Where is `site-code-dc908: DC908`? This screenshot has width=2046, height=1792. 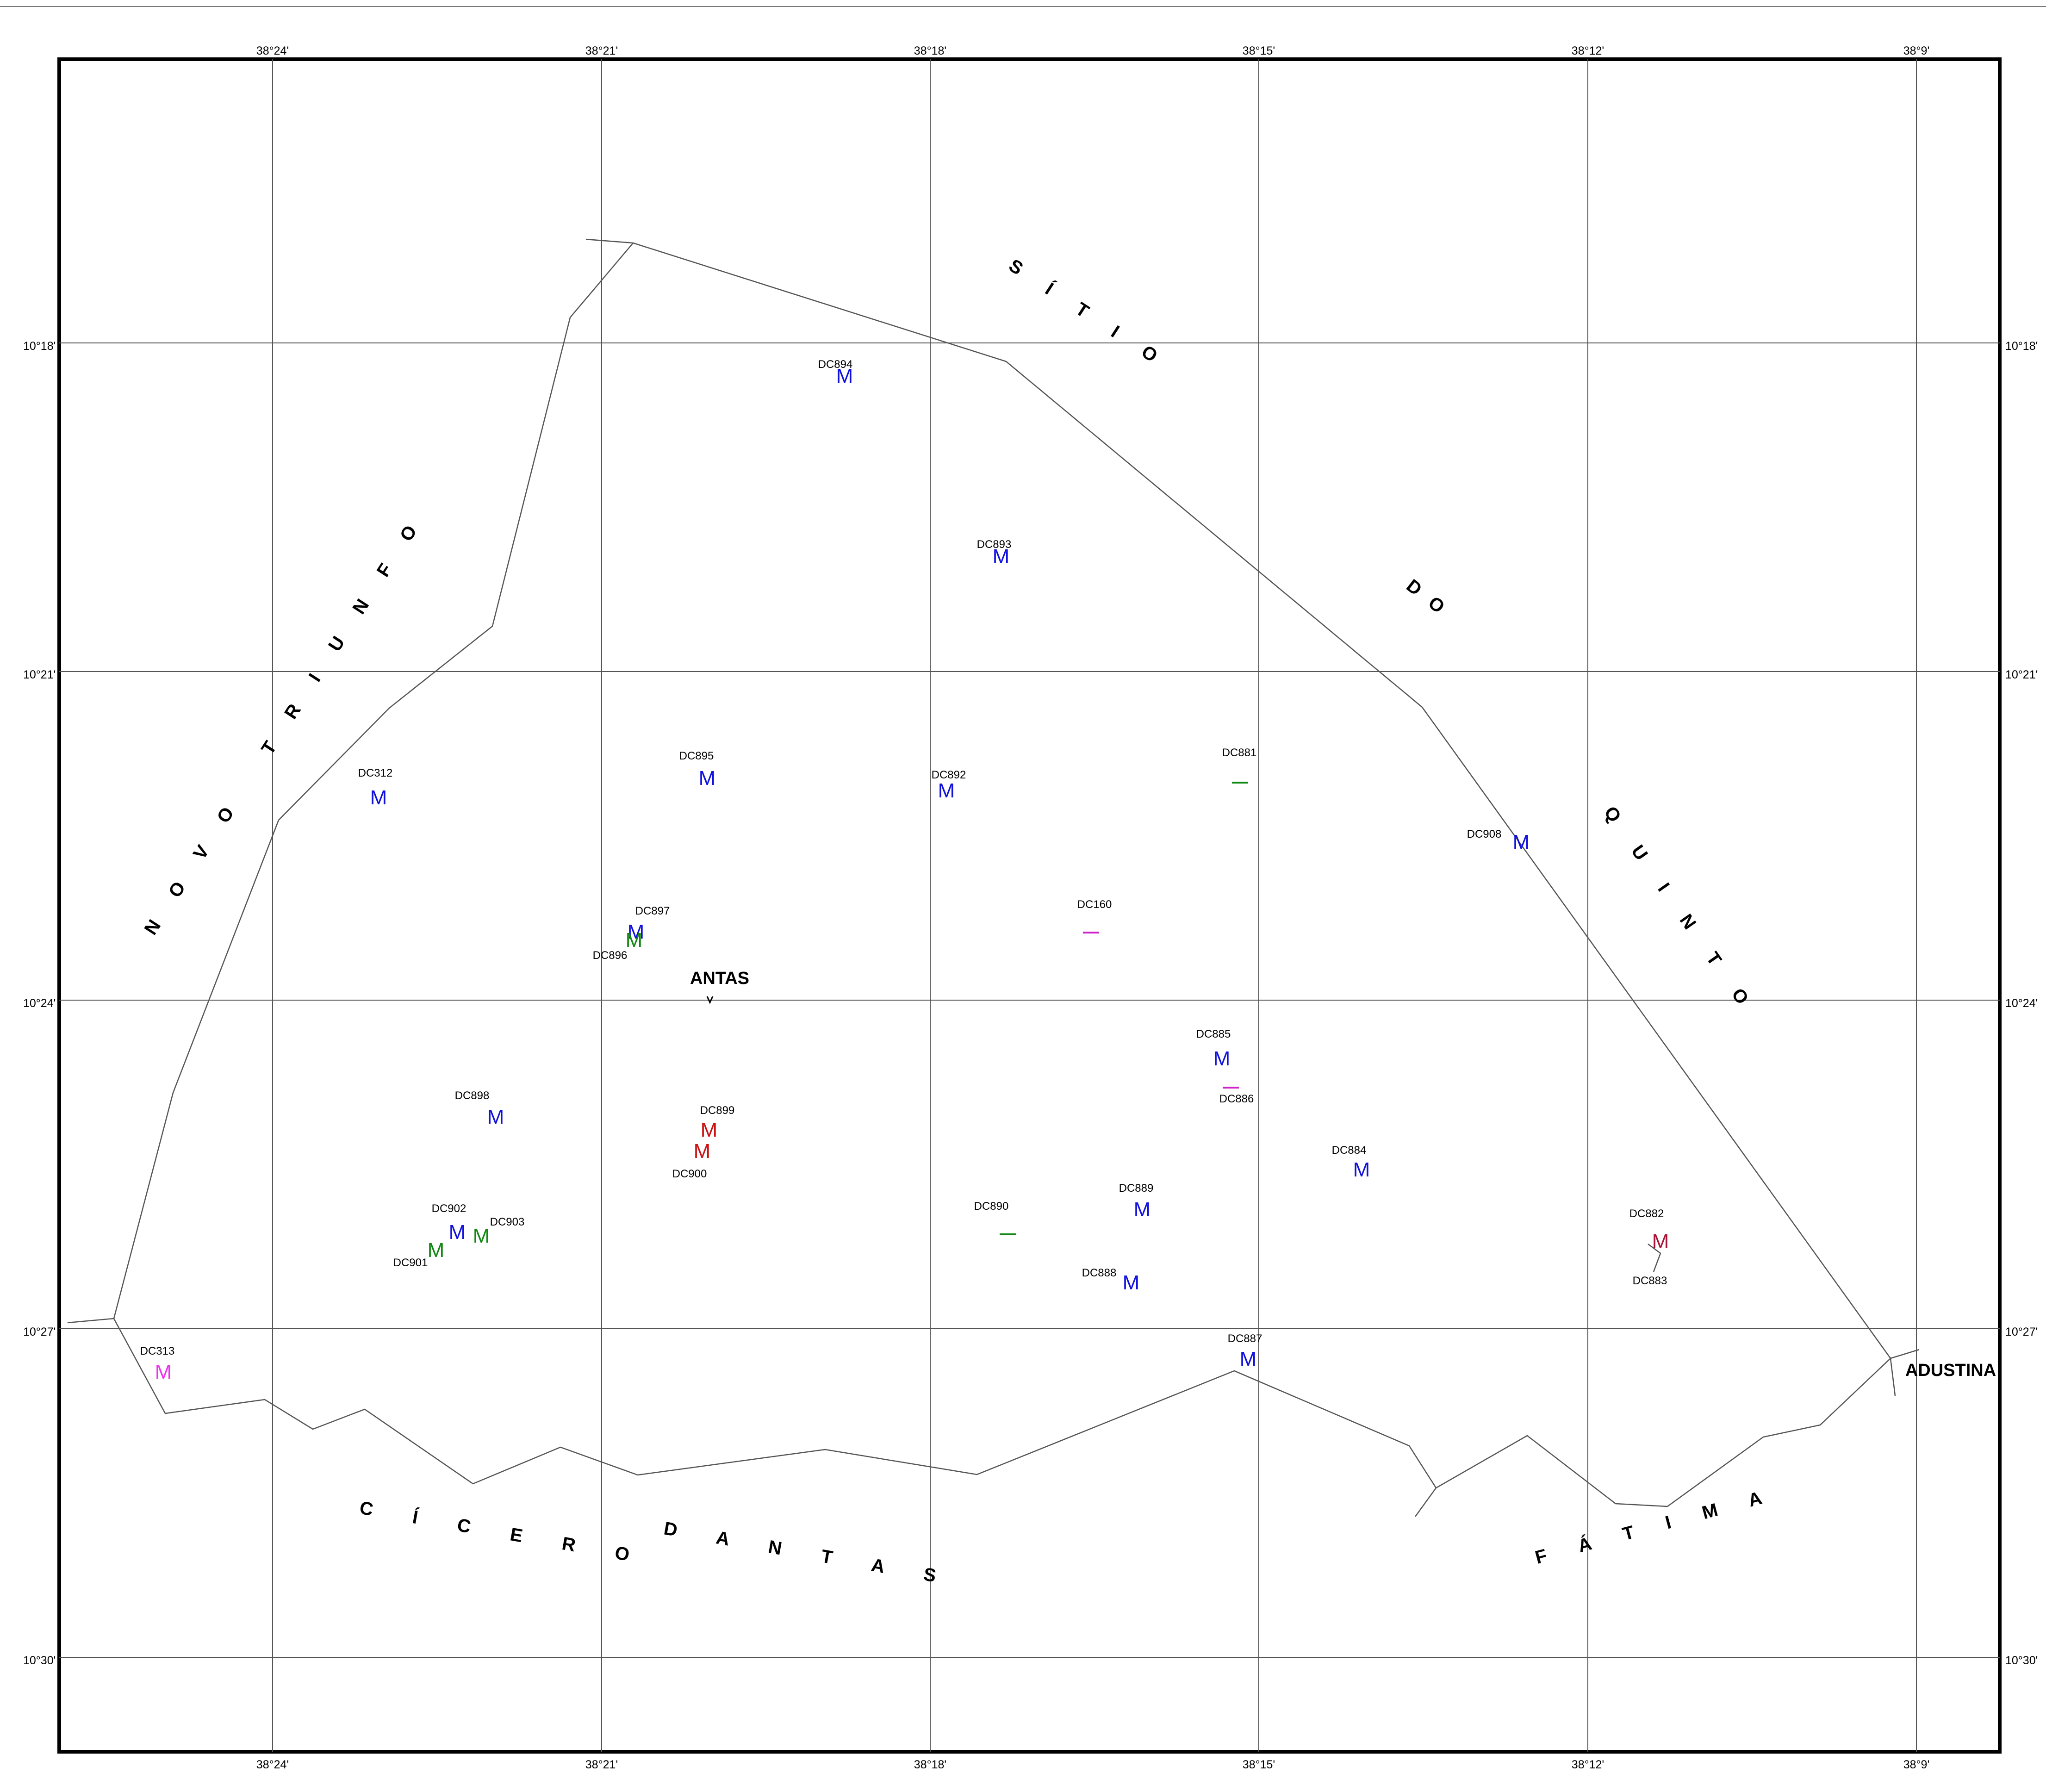
site-code-dc908: DC908 is located at coordinates (1484, 834).